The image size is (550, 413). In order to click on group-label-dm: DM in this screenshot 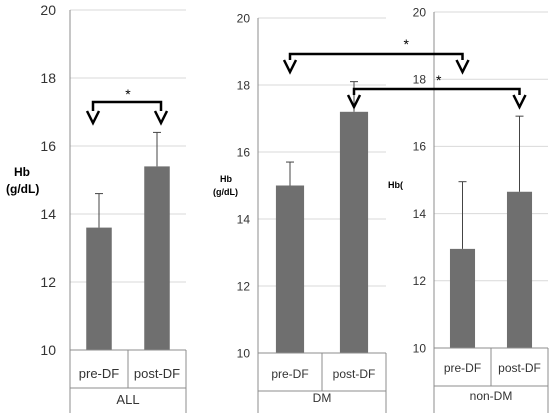, I will do `click(322, 398)`.